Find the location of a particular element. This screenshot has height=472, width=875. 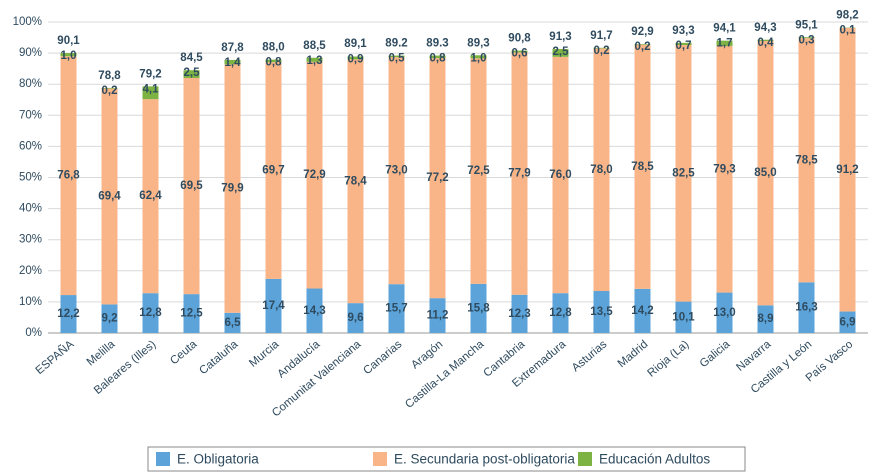

value-label: 78,4 is located at coordinates (355, 181).